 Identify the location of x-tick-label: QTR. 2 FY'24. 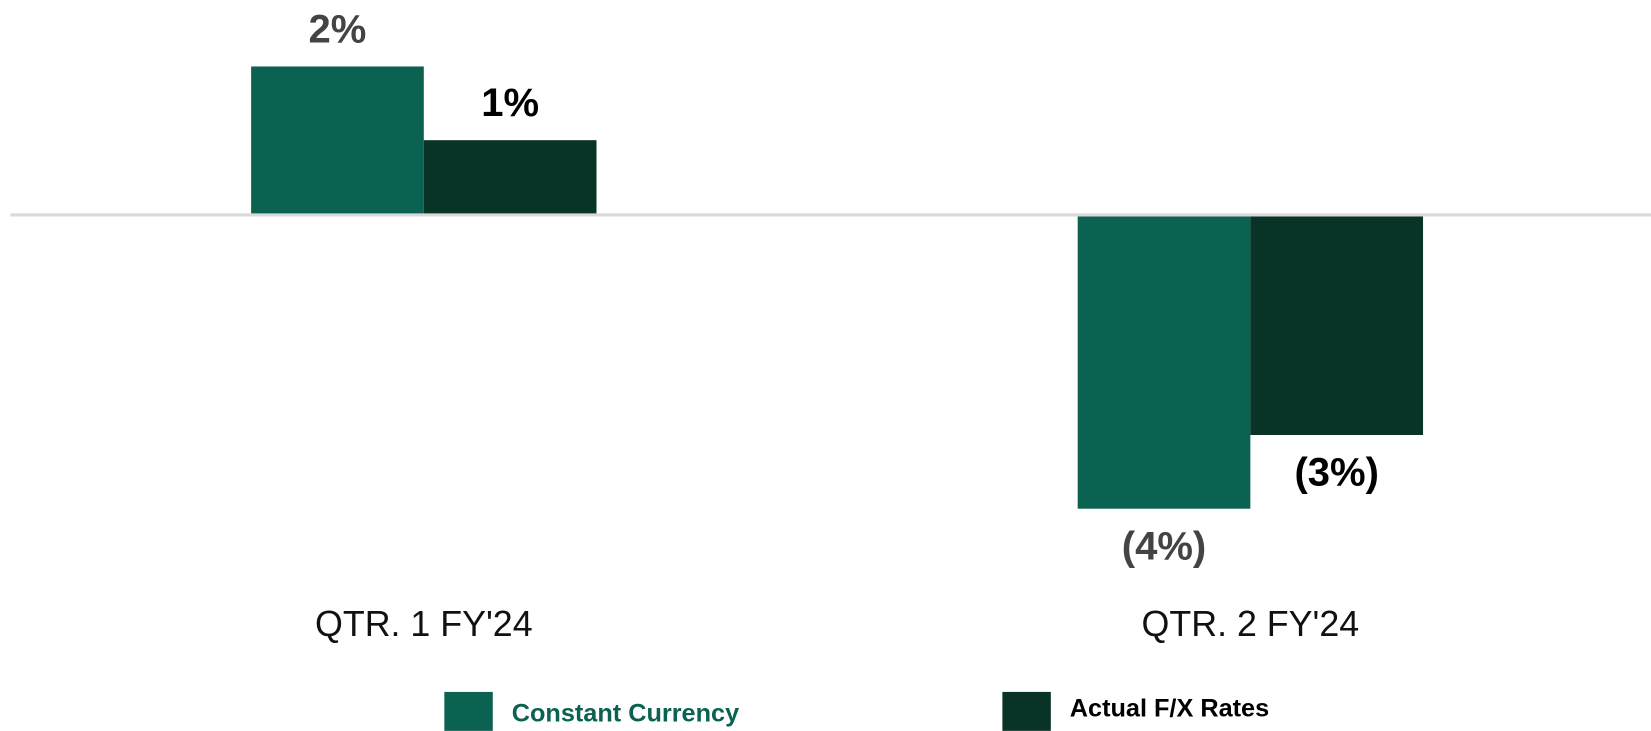
(1251, 624).